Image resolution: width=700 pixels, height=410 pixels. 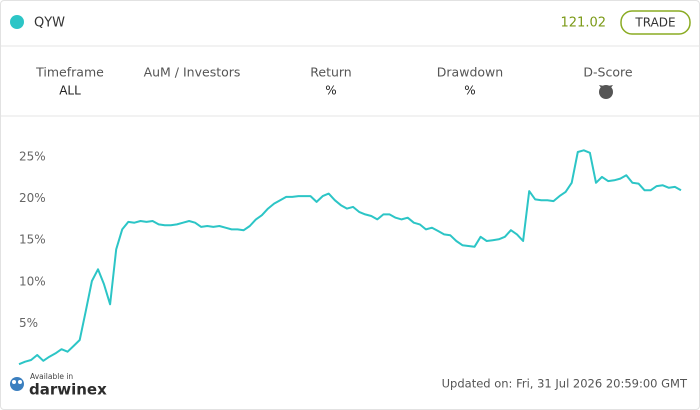 I want to click on brand-logo, so click(x=17, y=384).